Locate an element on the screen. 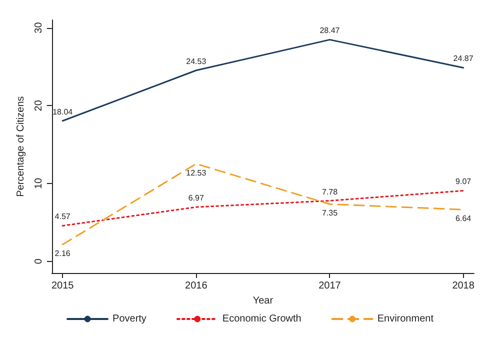  data-label: 4.57 is located at coordinates (62, 217).